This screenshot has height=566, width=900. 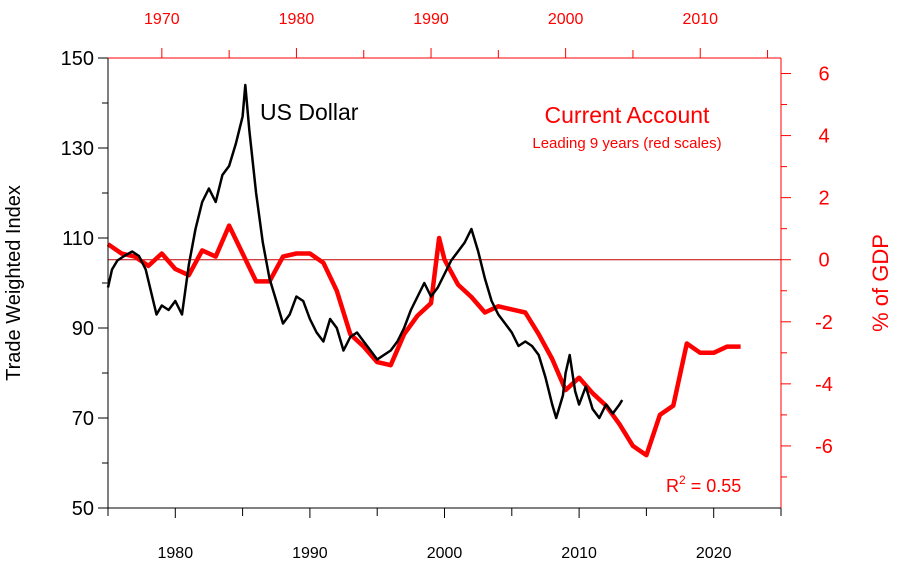 What do you see at coordinates (714, 486) in the screenshot?
I see `r-squared-value: = 0.55` at bounding box center [714, 486].